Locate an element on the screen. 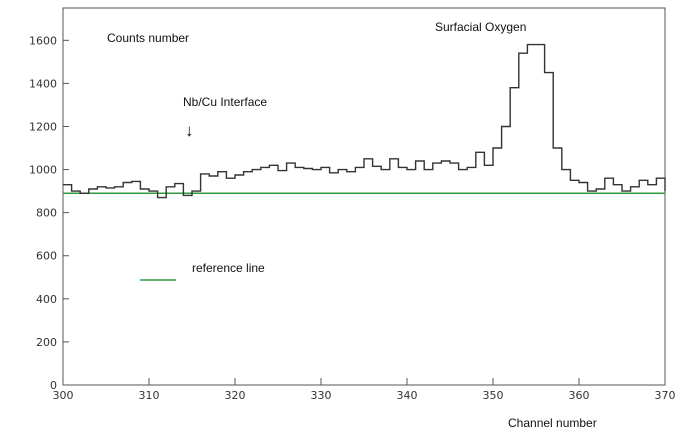 This screenshot has height=433, width=688. x-tick-label: 300 is located at coordinates (63, 395).